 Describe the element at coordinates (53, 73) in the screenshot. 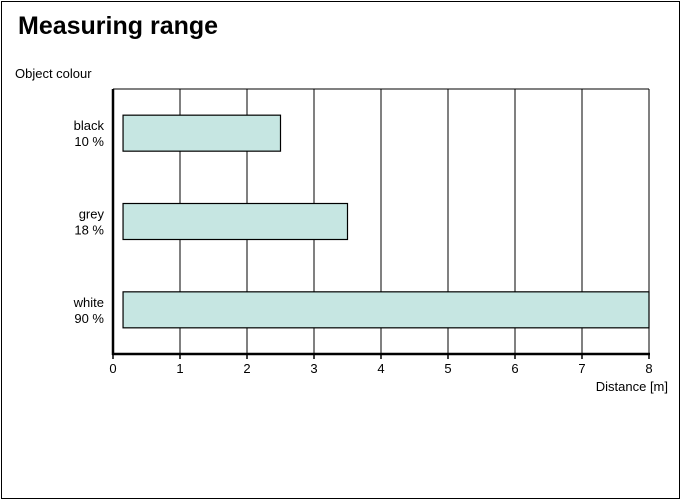

I see `y-axis-label: Object colour` at that location.